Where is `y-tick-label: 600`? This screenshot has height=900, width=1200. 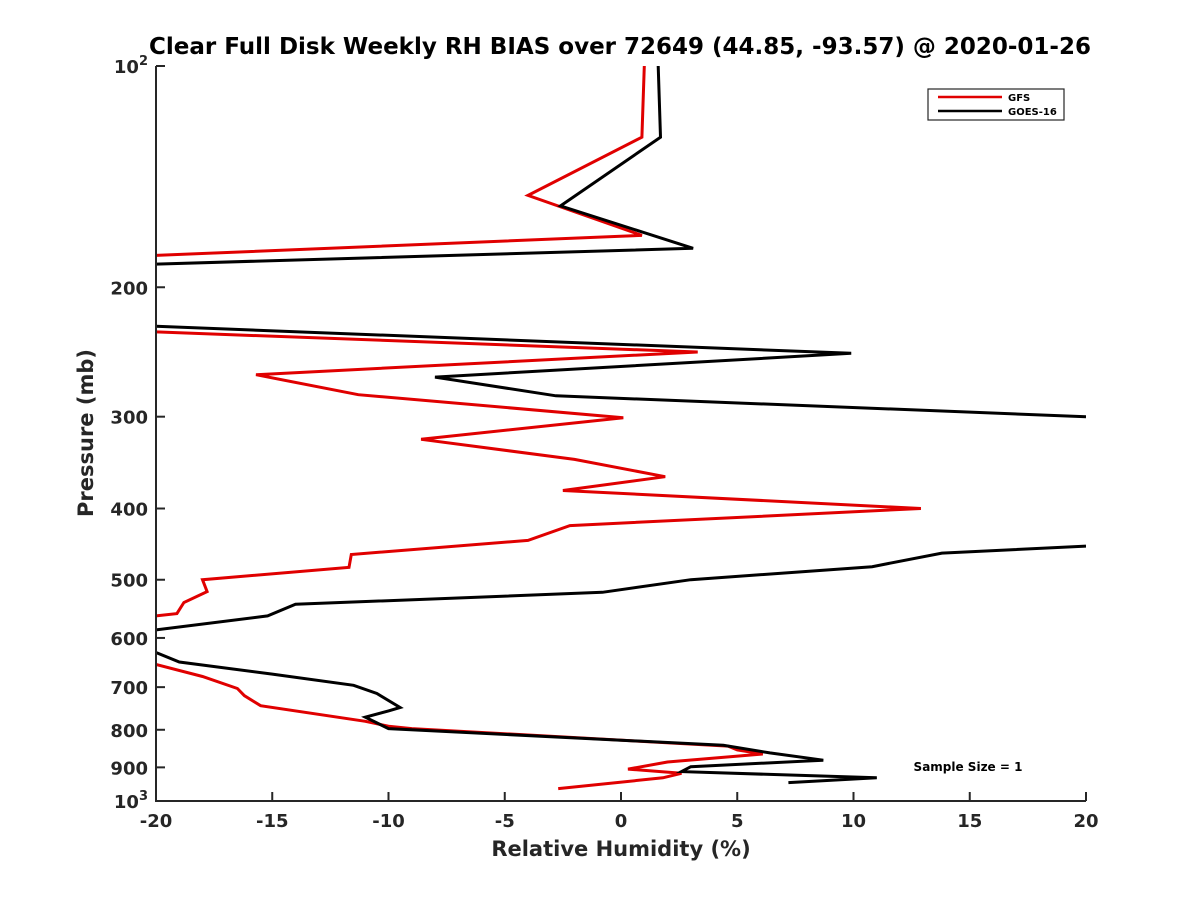 y-tick-label: 600 is located at coordinates (129, 639).